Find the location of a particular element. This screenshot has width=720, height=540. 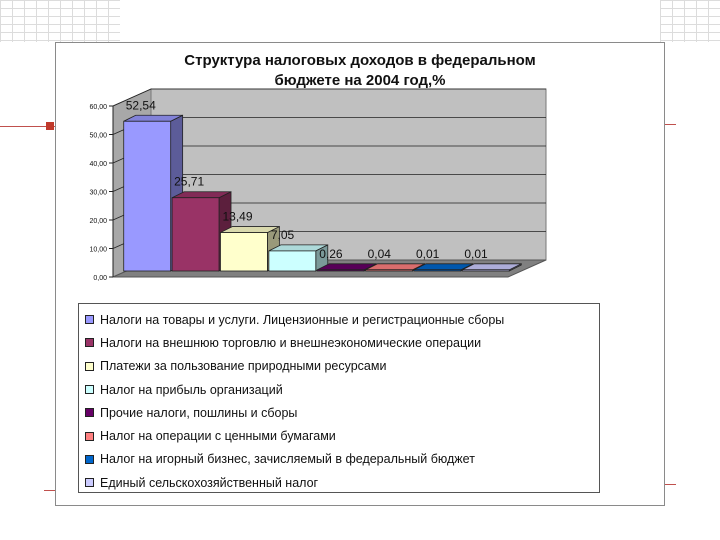

slide-rule-left is located at coordinates (28, 126).